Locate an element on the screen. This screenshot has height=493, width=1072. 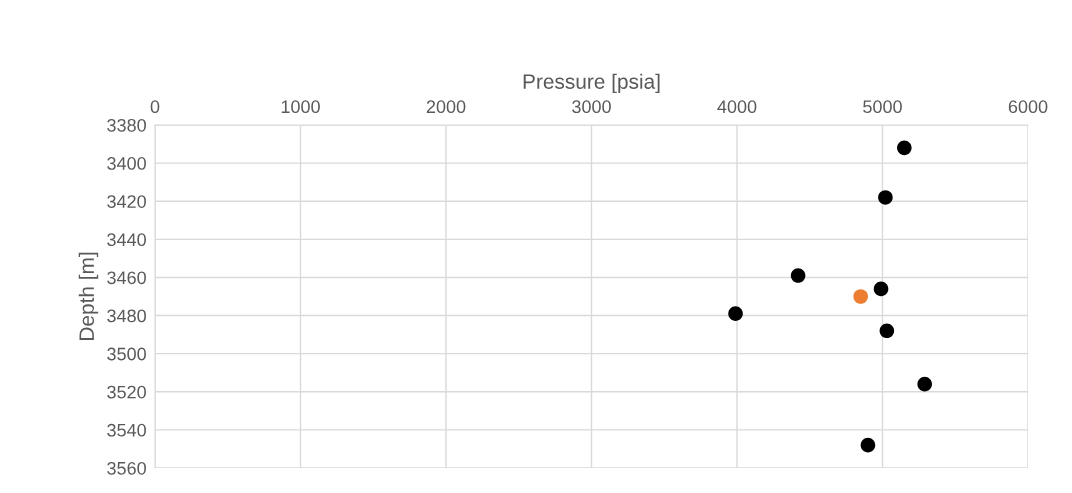
y-tick-label: 3380 is located at coordinates (126, 125).